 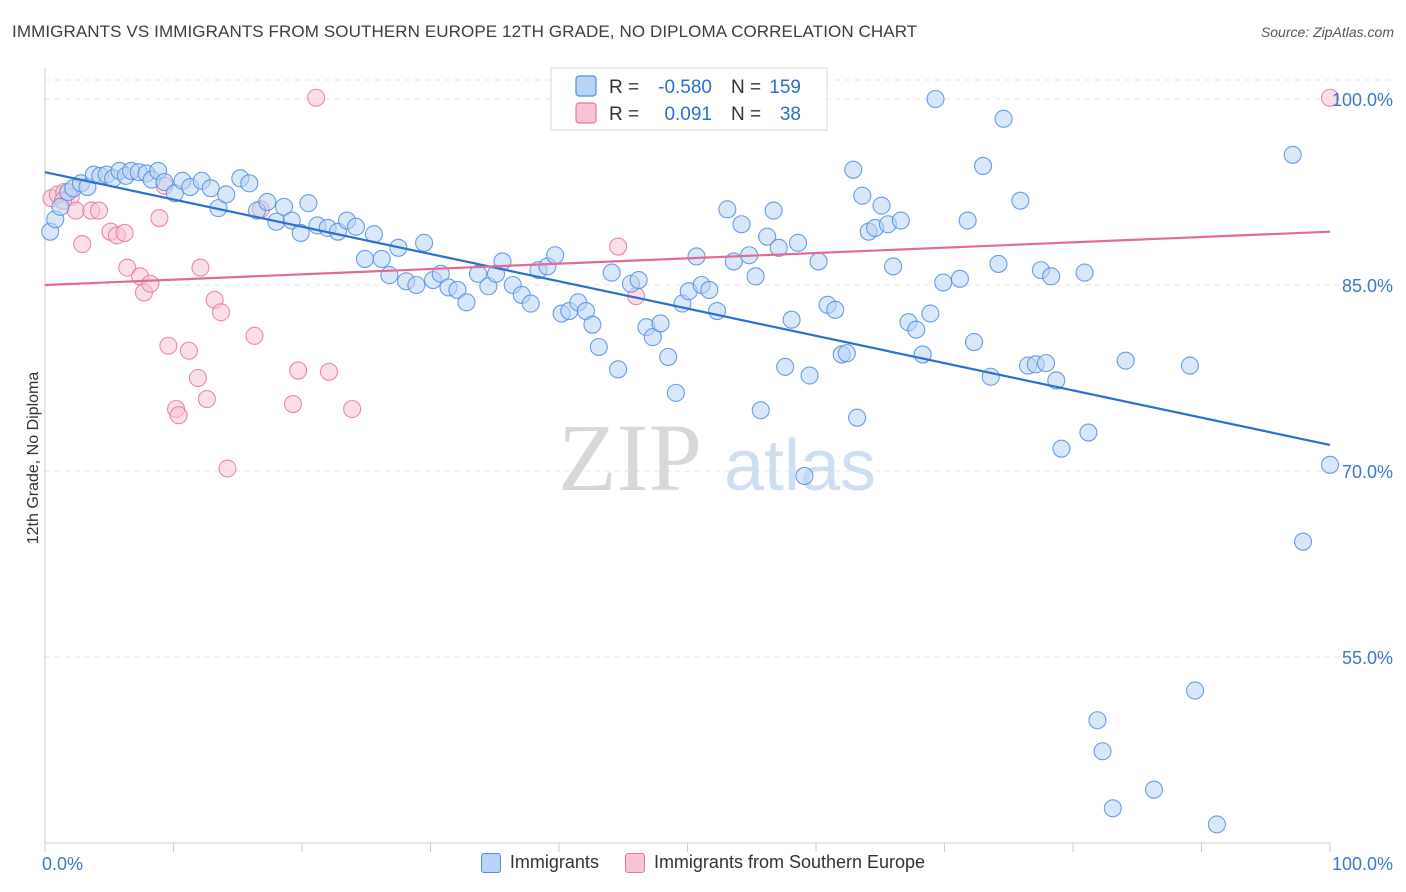 I want to click on x-tick-label-0: 0.0%, so click(x=62, y=864).